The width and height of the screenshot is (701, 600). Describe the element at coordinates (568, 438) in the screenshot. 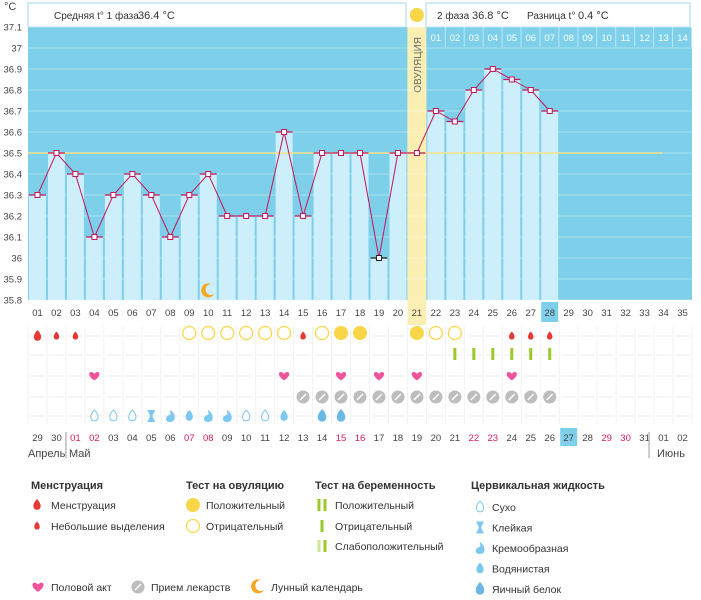

I see `calendar-date-label: 27` at that location.